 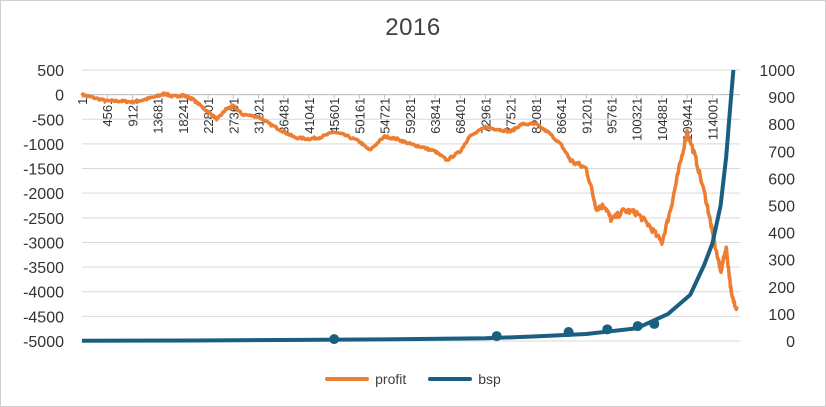 I want to click on y-left-tick-label: 500, so click(x=50, y=71).